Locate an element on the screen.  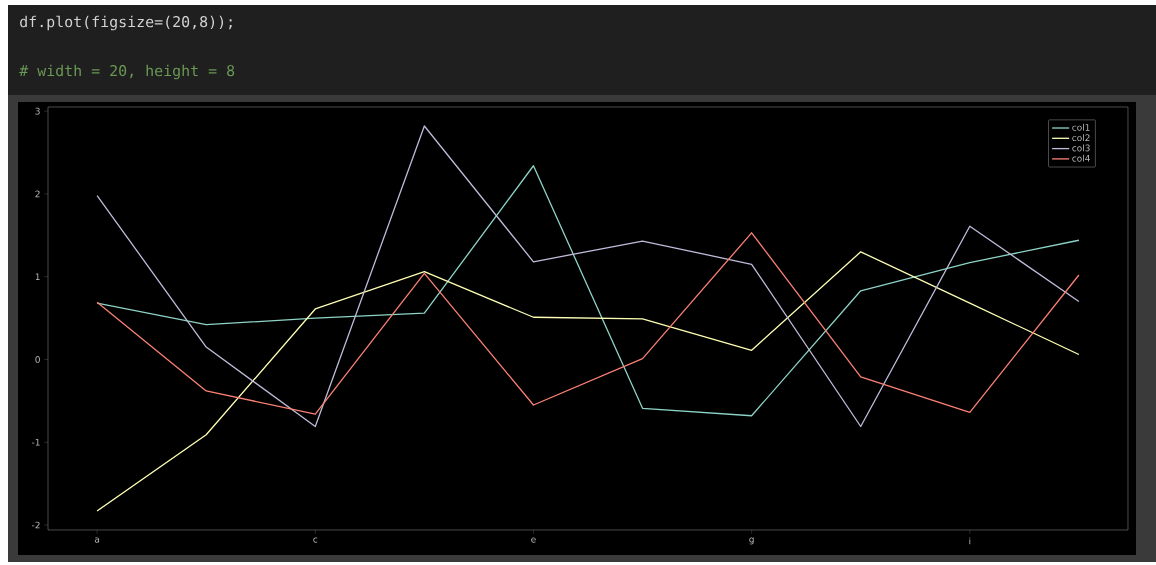
text: # width = 20, height = 8 is located at coordinates (127, 72).